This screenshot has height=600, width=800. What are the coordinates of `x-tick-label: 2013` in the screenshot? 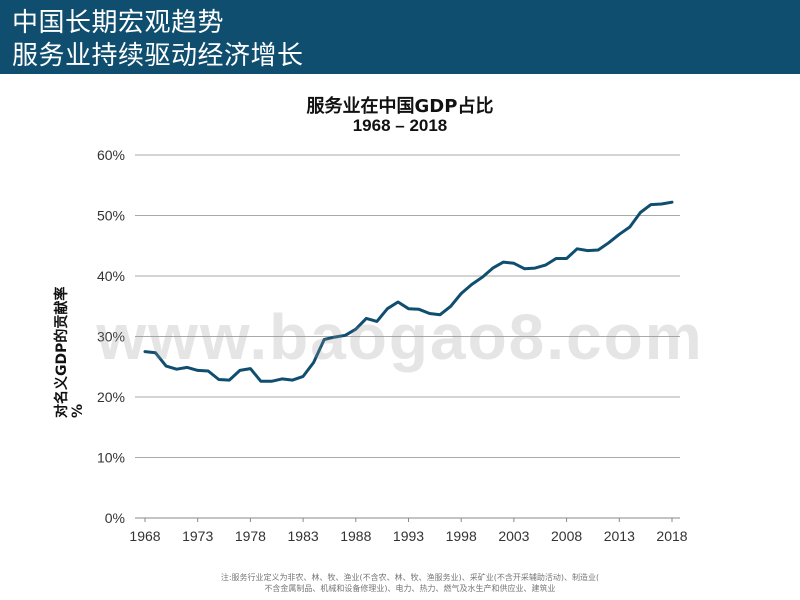 It's located at (619, 536).